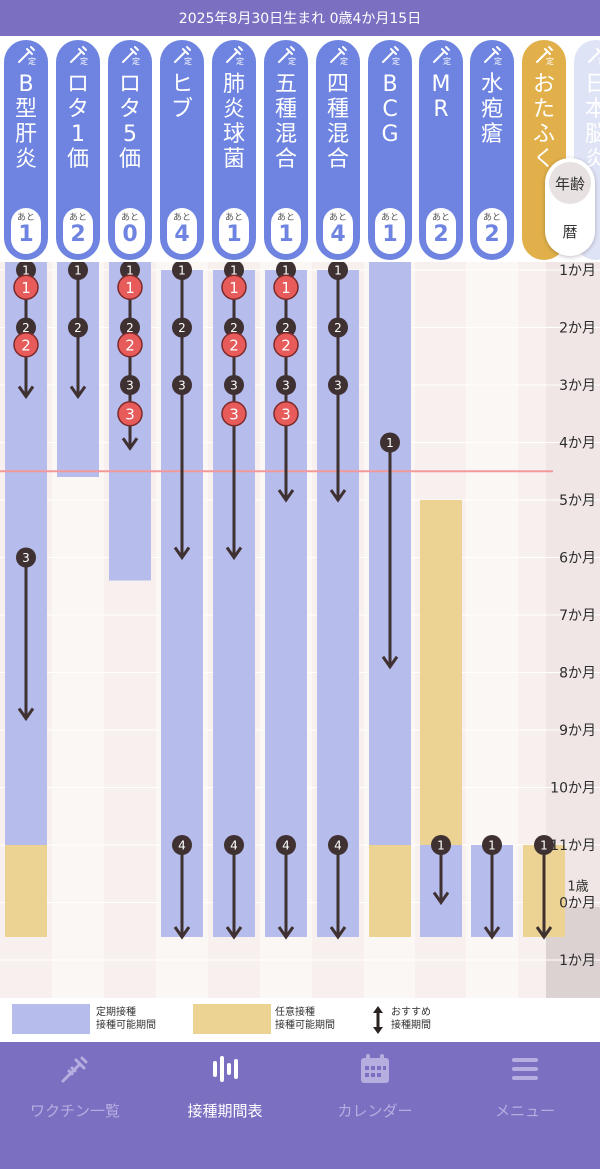 The width and height of the screenshot is (600, 1169). What do you see at coordinates (577, 559) in the screenshot?
I see `age-axis-label: 6か月` at bounding box center [577, 559].